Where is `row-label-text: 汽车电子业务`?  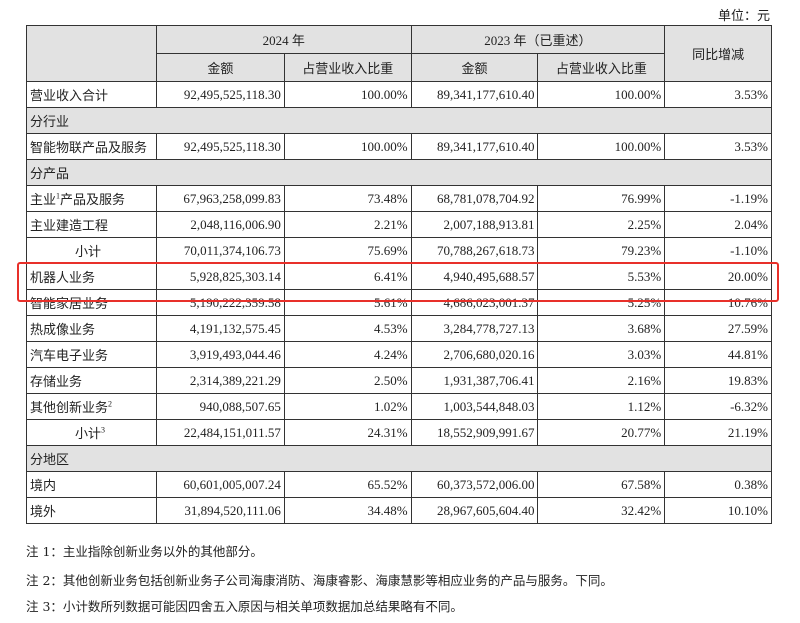
row-label-text: 汽车电子业务 is located at coordinates (69, 355).